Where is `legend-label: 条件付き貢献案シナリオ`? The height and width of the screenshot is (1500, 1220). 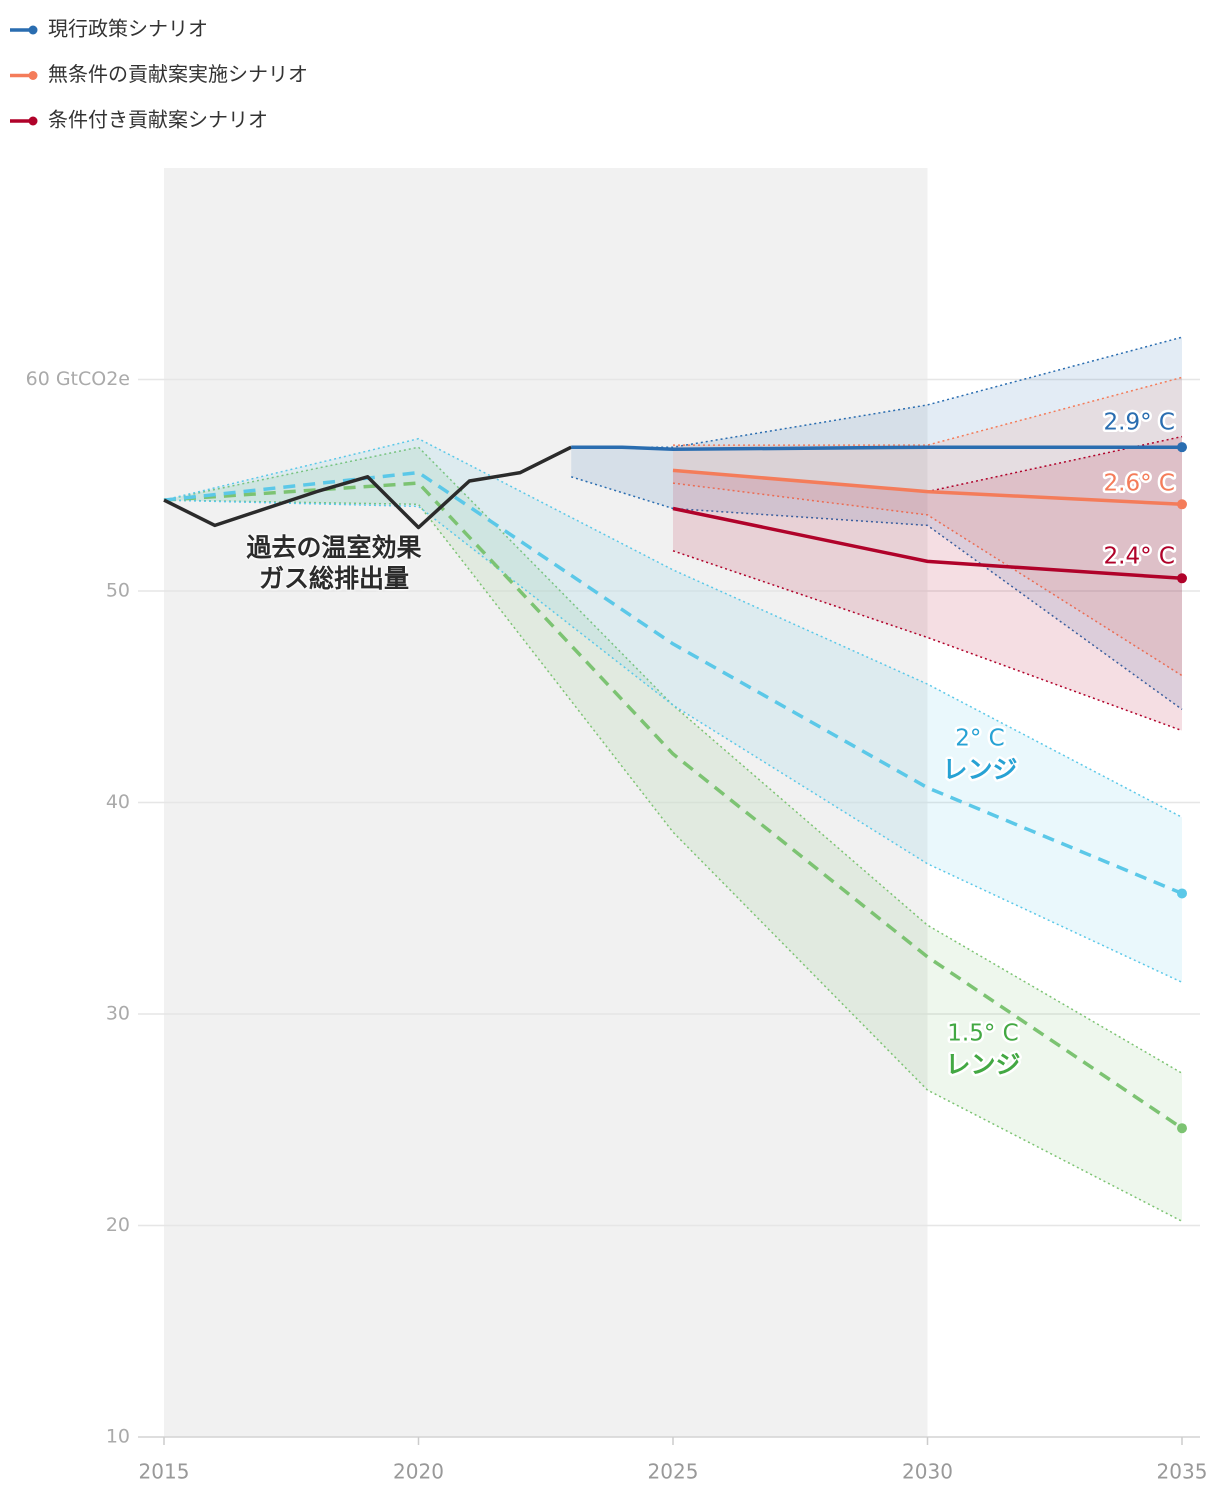
legend-label: 条件付き貢献案シナリオ is located at coordinates (158, 120).